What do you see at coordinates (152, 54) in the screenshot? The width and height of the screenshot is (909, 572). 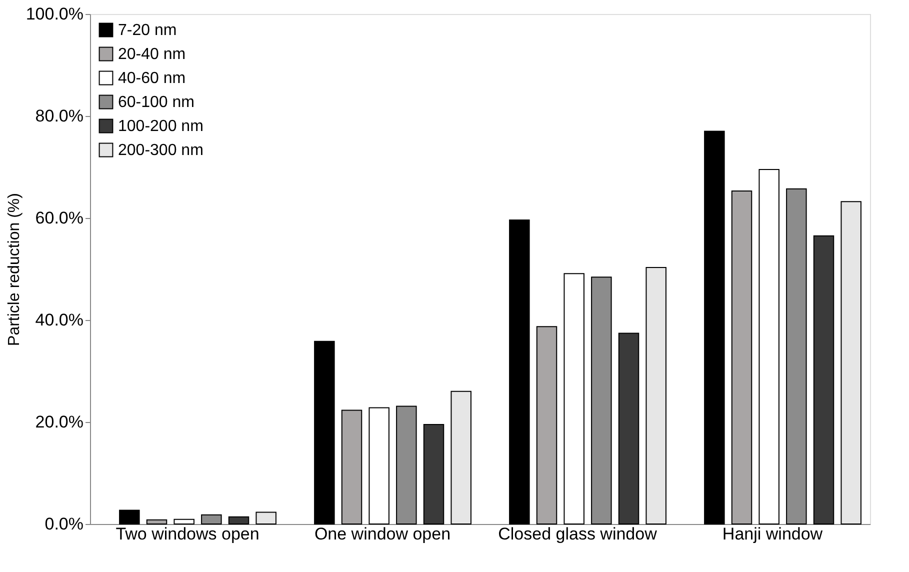 I see `legend-label: 20-40 nm` at bounding box center [152, 54].